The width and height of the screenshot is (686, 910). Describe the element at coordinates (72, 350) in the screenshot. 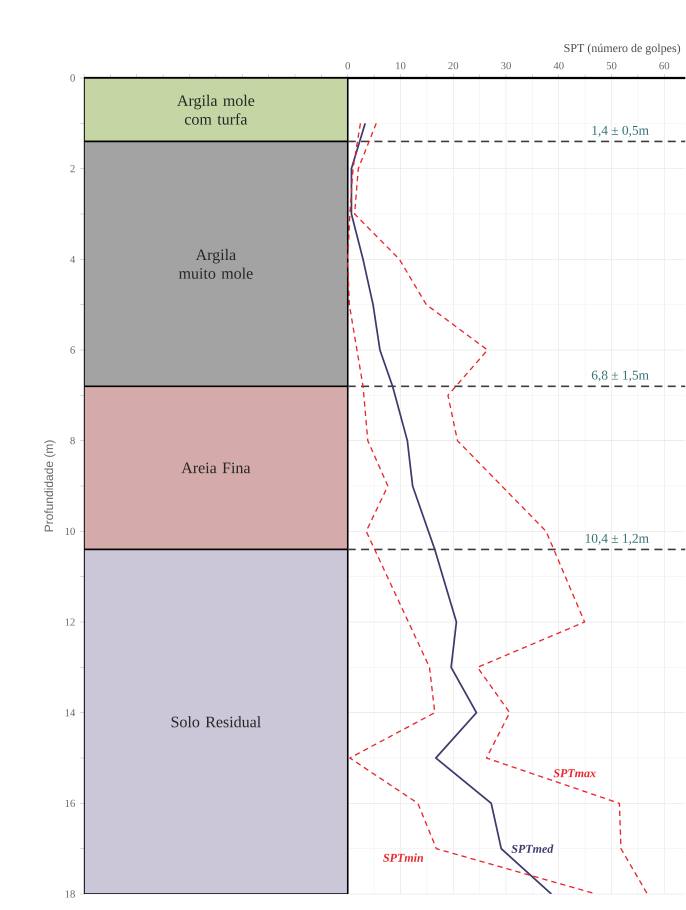

I see `y-tick-label: 6` at that location.